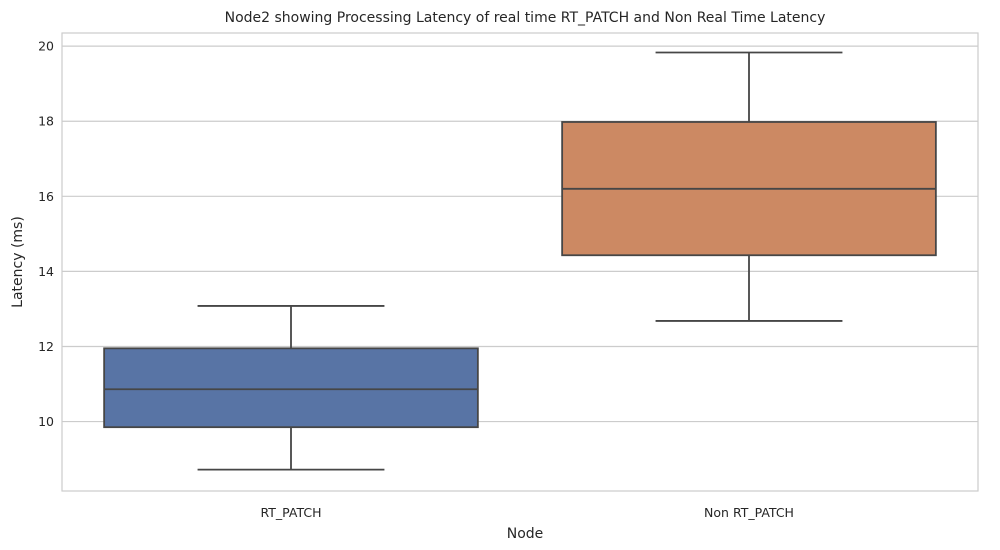  I want to click on box-rt-patch, so click(291, 388).